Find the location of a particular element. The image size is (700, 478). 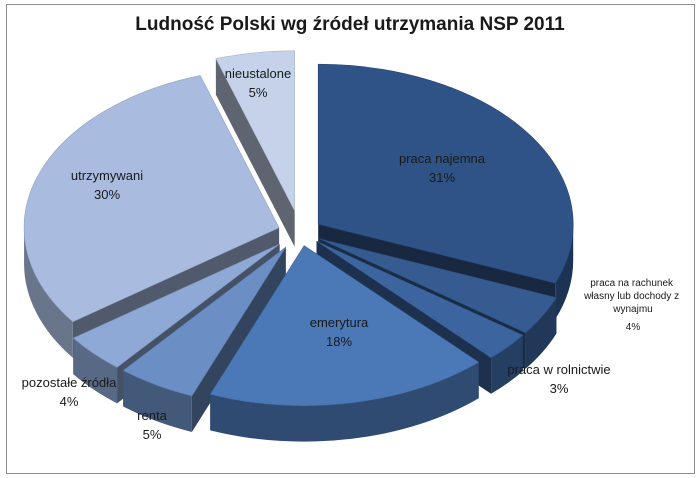

slice-emerytura is located at coordinates (344, 325).